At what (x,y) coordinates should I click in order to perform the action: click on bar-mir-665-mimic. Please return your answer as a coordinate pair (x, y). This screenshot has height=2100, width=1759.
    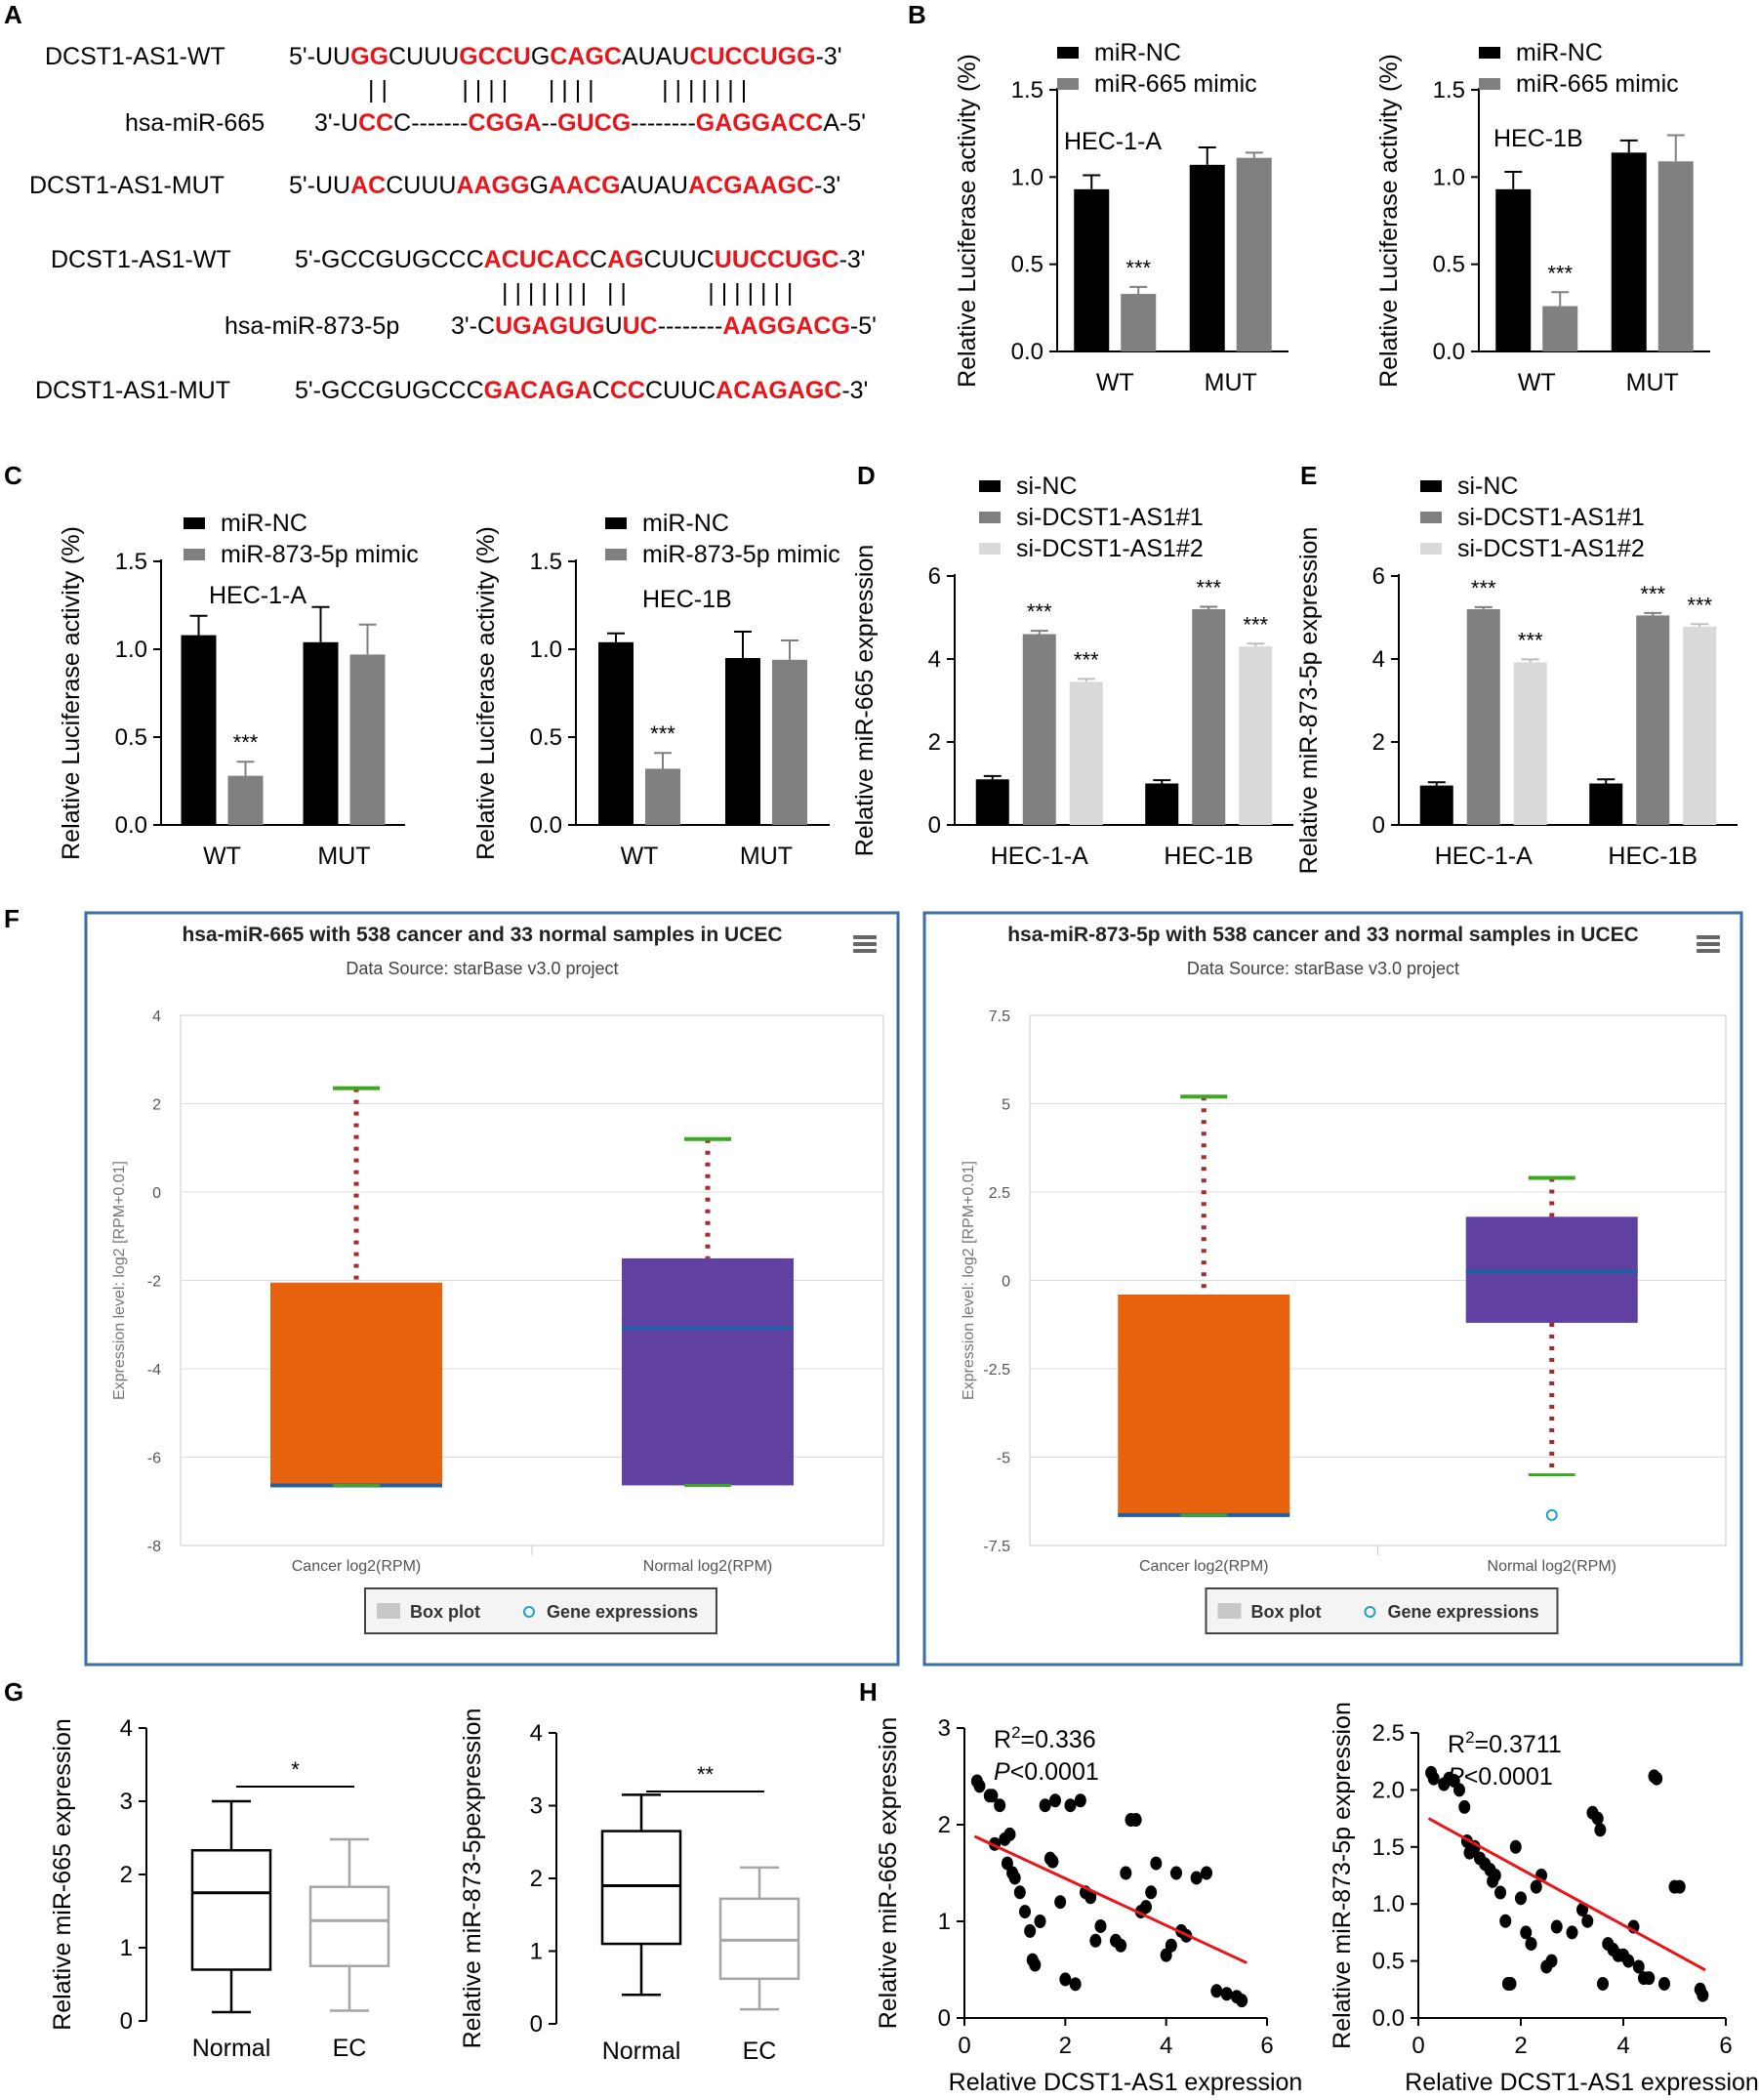
    Looking at the image, I should click on (1560, 328).